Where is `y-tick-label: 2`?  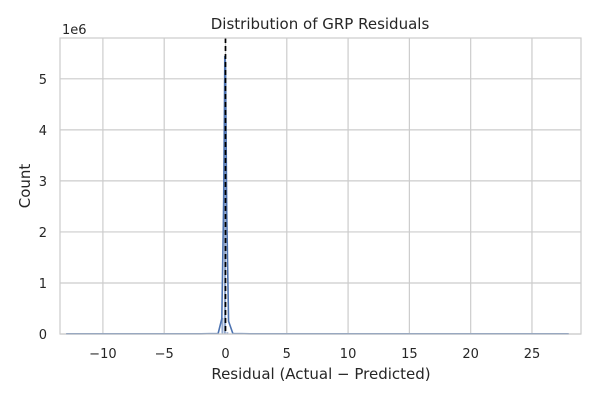 y-tick-label: 2 is located at coordinates (43, 233).